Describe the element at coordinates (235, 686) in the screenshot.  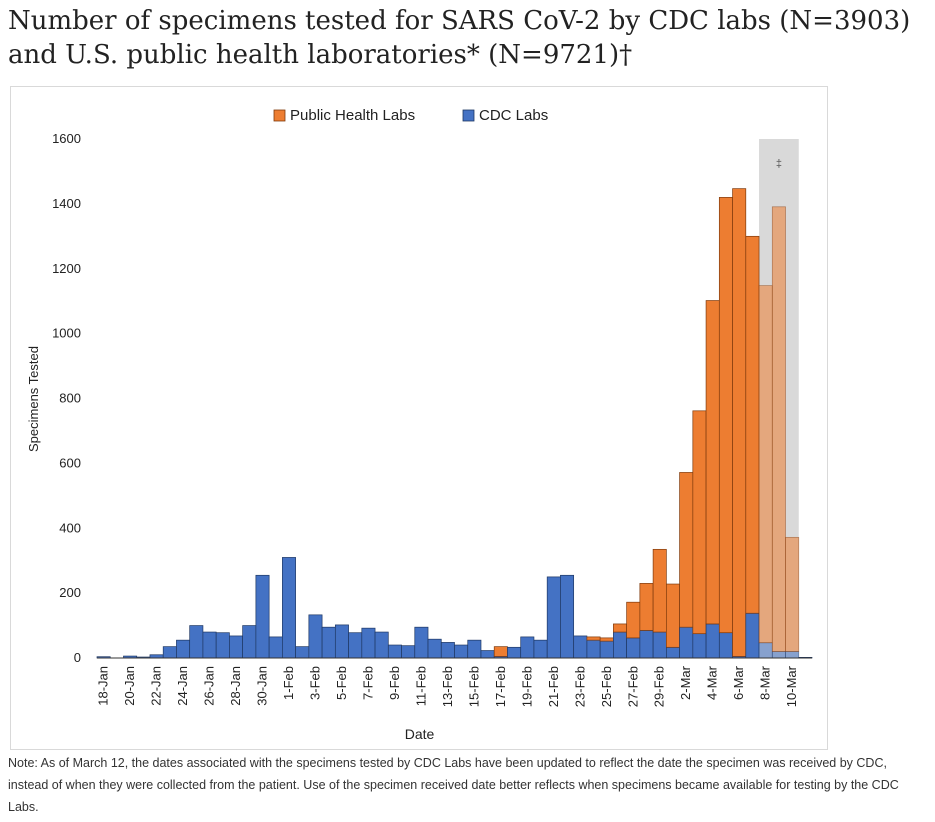
I see `x-tick-label: 28-Jan` at that location.